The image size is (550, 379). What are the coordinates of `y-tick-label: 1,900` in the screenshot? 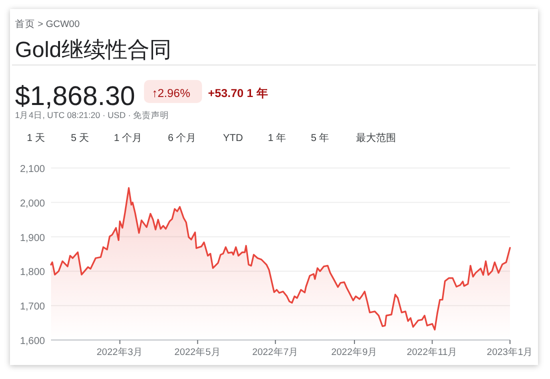 It's located at (33, 238).